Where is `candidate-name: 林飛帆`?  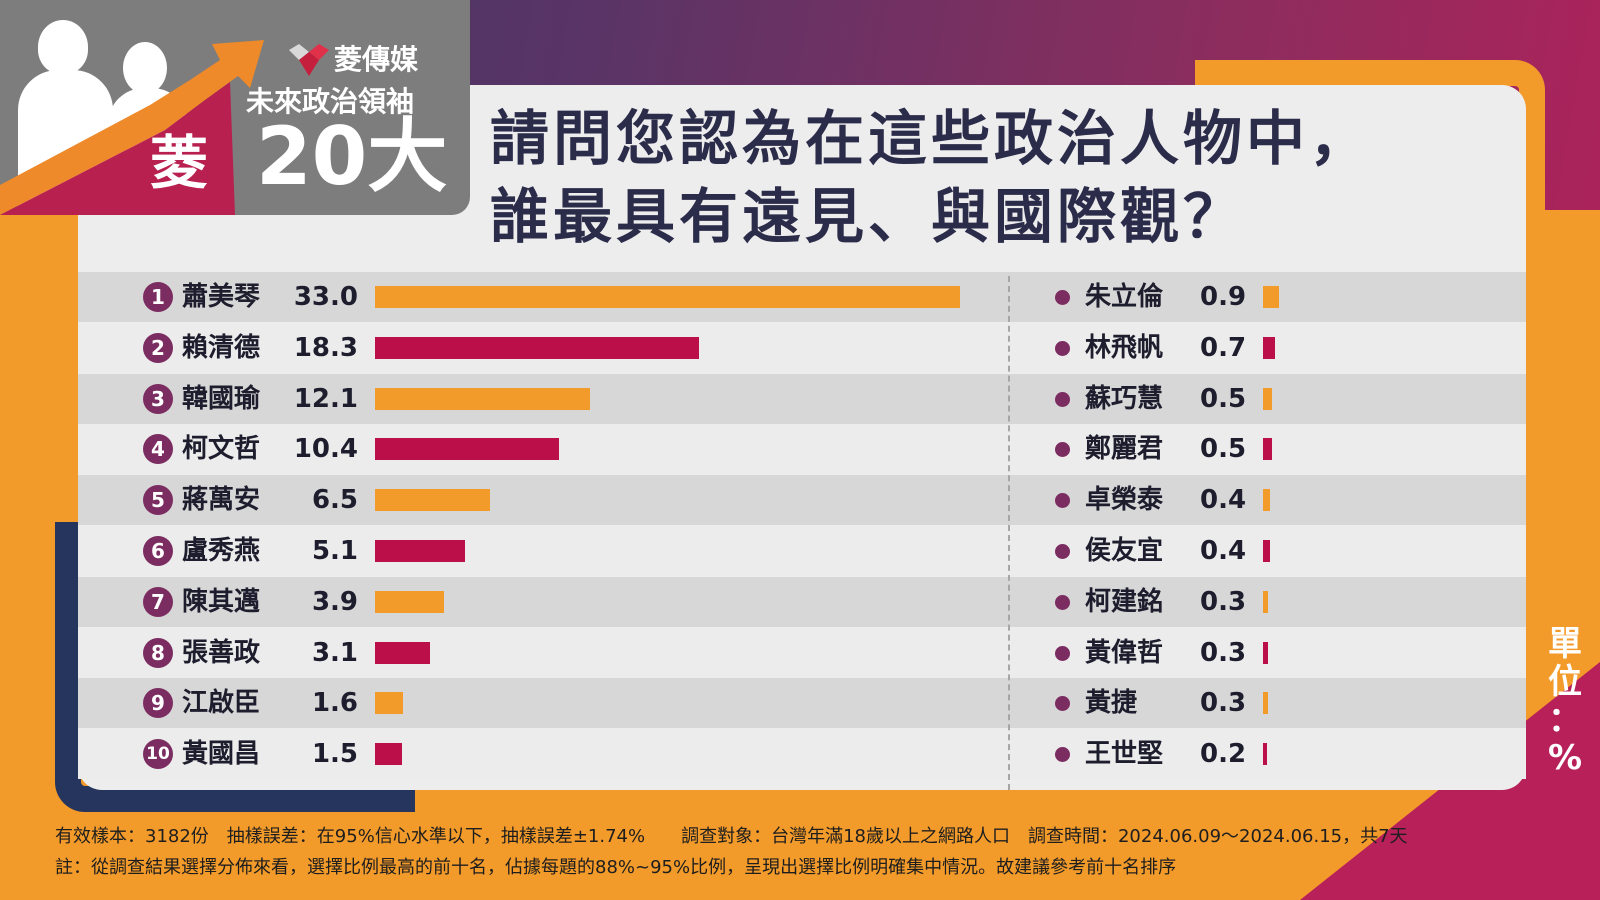
candidate-name: 林飛帆 is located at coordinates (1124, 347).